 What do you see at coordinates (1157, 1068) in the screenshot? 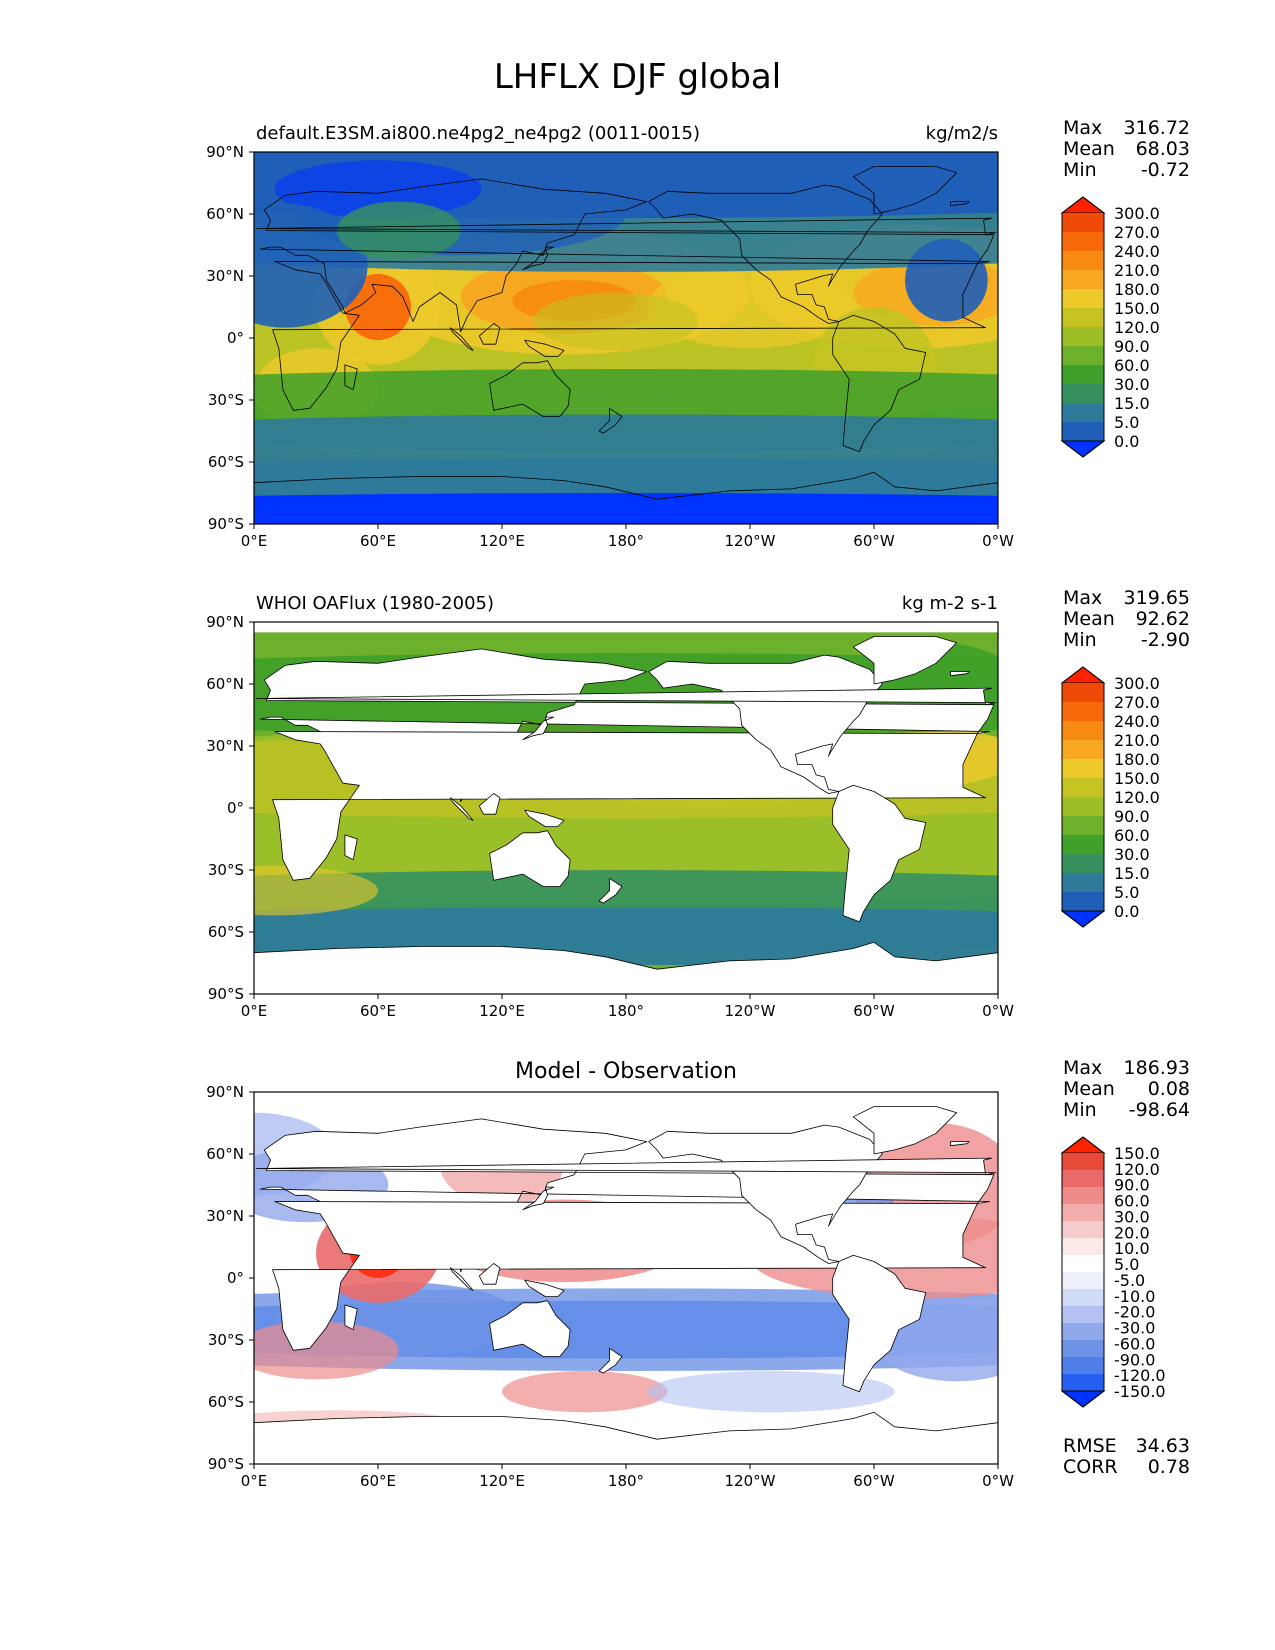
I see `stat-value: 186.93` at bounding box center [1157, 1068].